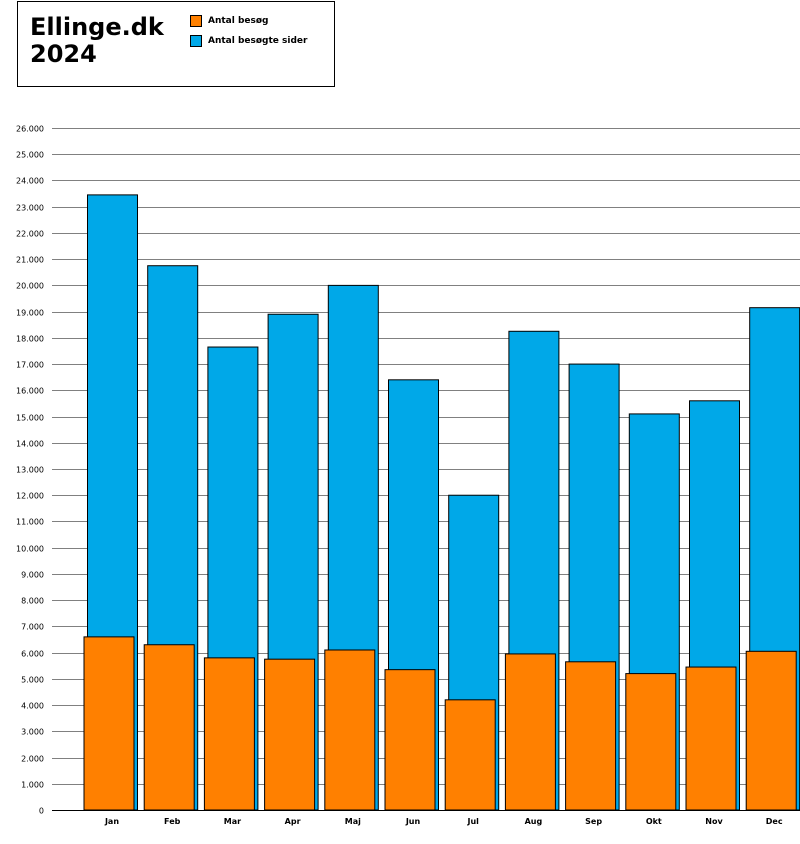  Describe the element at coordinates (63, 54) in the screenshot. I see `chart-title-line2: 2024` at that location.